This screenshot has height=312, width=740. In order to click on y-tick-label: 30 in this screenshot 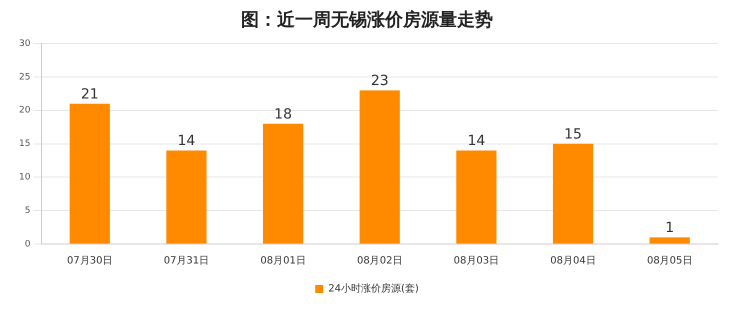, I will do `click(25, 43)`.